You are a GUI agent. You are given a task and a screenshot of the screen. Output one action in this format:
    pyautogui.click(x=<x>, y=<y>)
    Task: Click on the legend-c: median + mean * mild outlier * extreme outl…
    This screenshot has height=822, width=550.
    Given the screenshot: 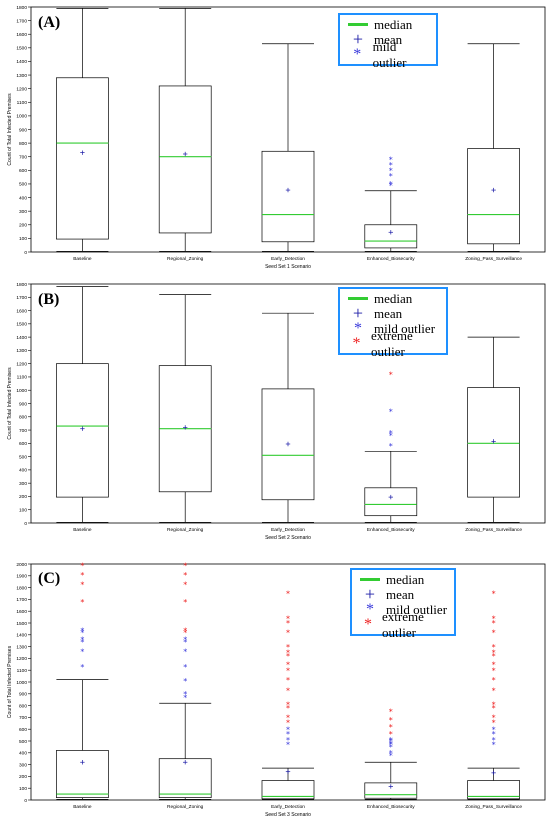 What is the action you would take?
    pyautogui.click(x=403, y=604)
    